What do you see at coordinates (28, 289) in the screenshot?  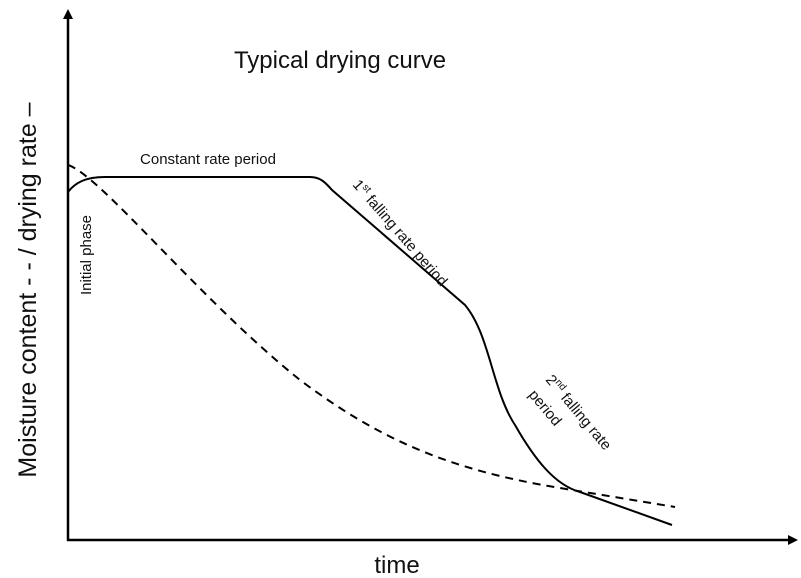 I see `y-axis-label: Moisture content - - / drying rate –` at bounding box center [28, 289].